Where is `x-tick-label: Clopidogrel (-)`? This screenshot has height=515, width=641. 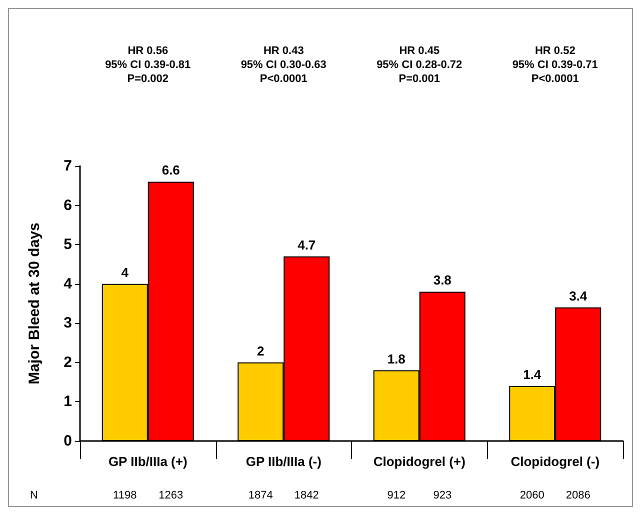
x-tick-label: Clopidogrel (-) is located at coordinates (555, 461).